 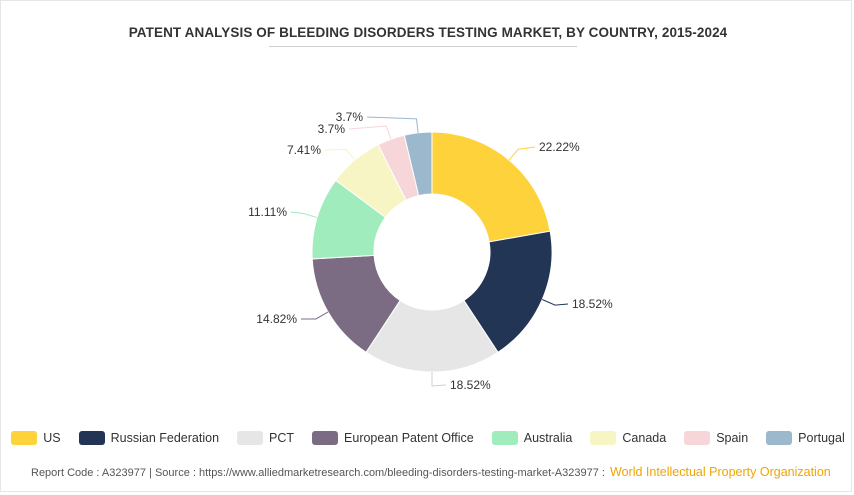 I want to click on legend-label: US, so click(x=52, y=438).